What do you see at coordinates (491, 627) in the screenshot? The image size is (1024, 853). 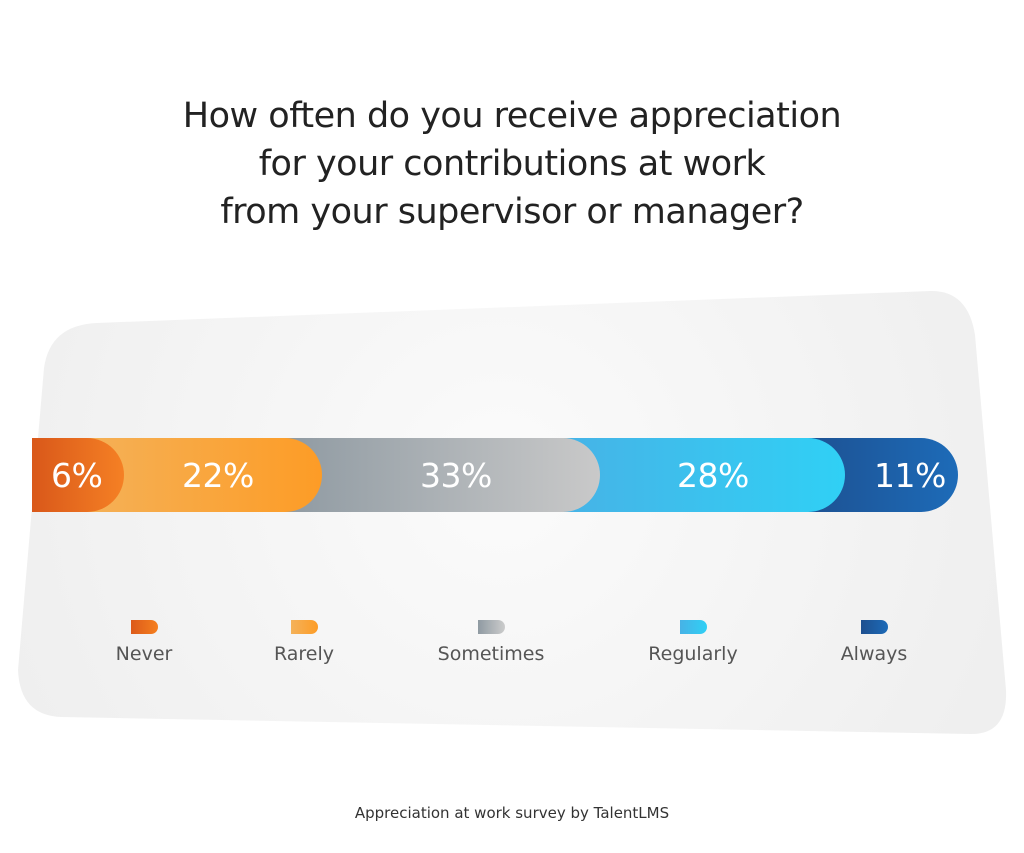 I see `legend-swatch-sometimes` at bounding box center [491, 627].